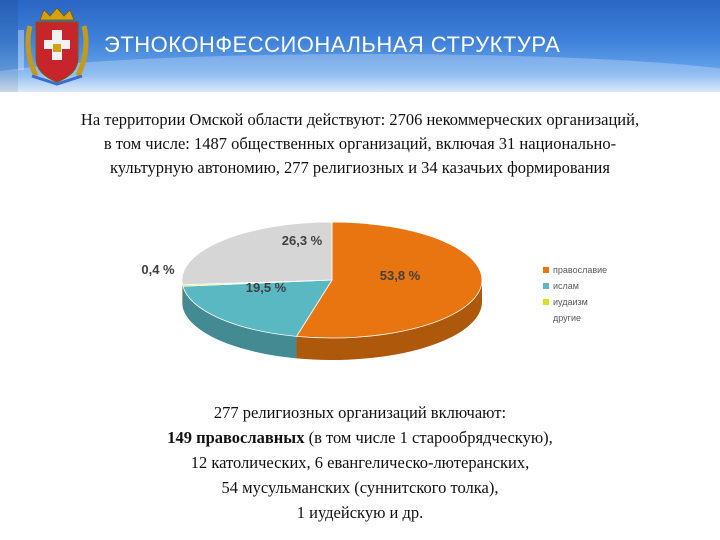 The height and width of the screenshot is (540, 720). What do you see at coordinates (57, 46) in the screenshot?
I see `omsk-coat-of-arms-icon` at bounding box center [57, 46].